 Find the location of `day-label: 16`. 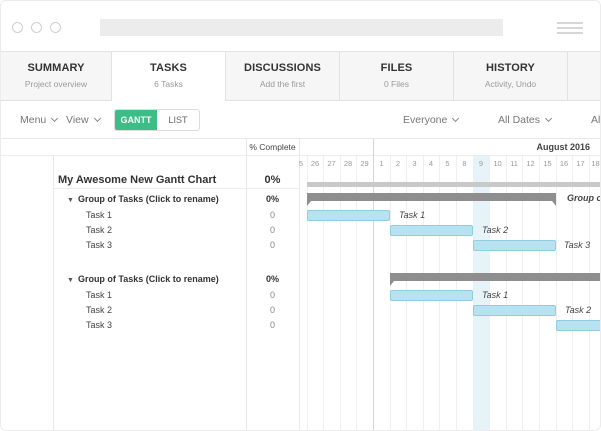

day-label: 16 is located at coordinates (564, 163).